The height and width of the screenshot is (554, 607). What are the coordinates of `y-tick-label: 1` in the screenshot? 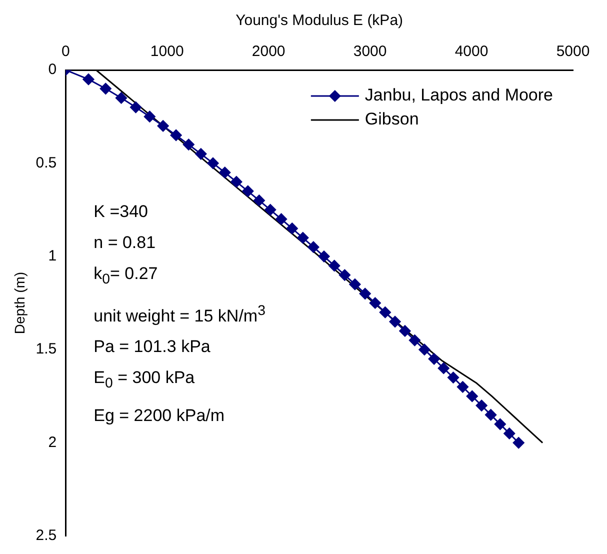 It's located at (52, 256).